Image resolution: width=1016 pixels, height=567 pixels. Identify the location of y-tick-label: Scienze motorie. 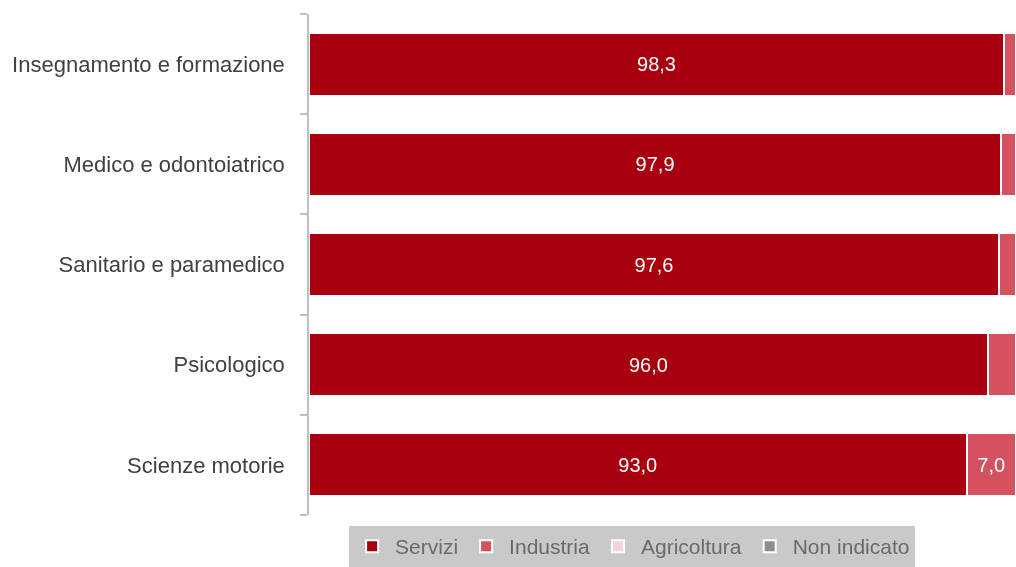
(206, 465).